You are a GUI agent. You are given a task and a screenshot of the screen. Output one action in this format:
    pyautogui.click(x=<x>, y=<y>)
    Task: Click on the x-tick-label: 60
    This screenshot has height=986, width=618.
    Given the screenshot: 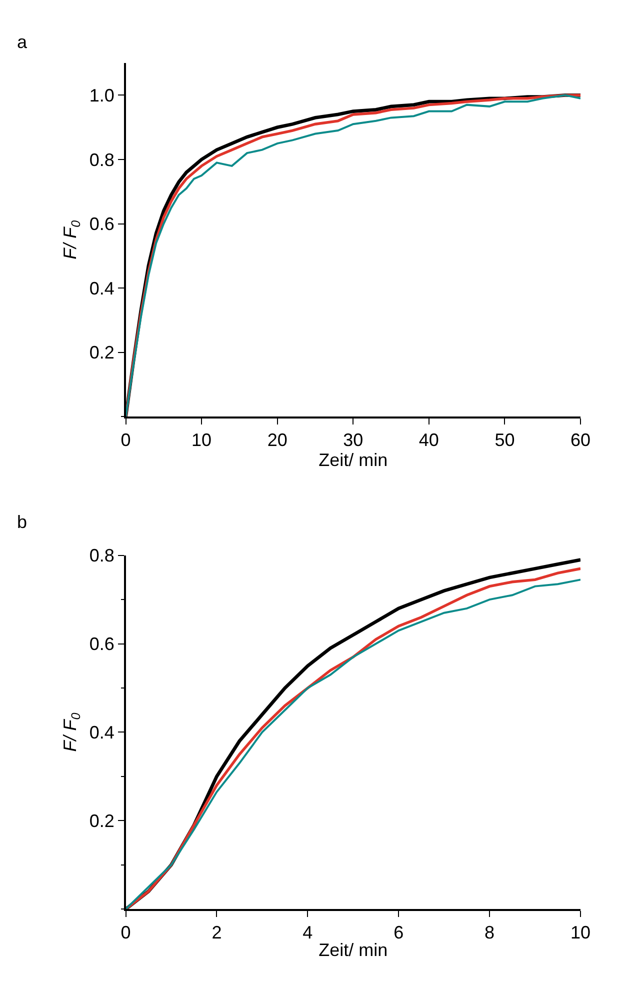 What is the action you would take?
    pyautogui.click(x=580, y=440)
    